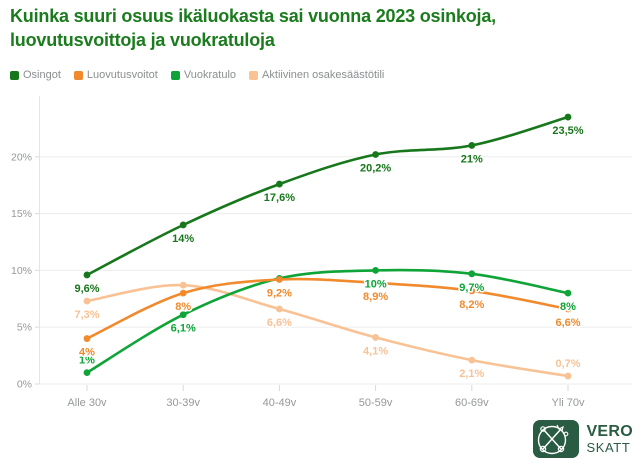  I want to click on data-label: 9,7%, so click(471, 288).